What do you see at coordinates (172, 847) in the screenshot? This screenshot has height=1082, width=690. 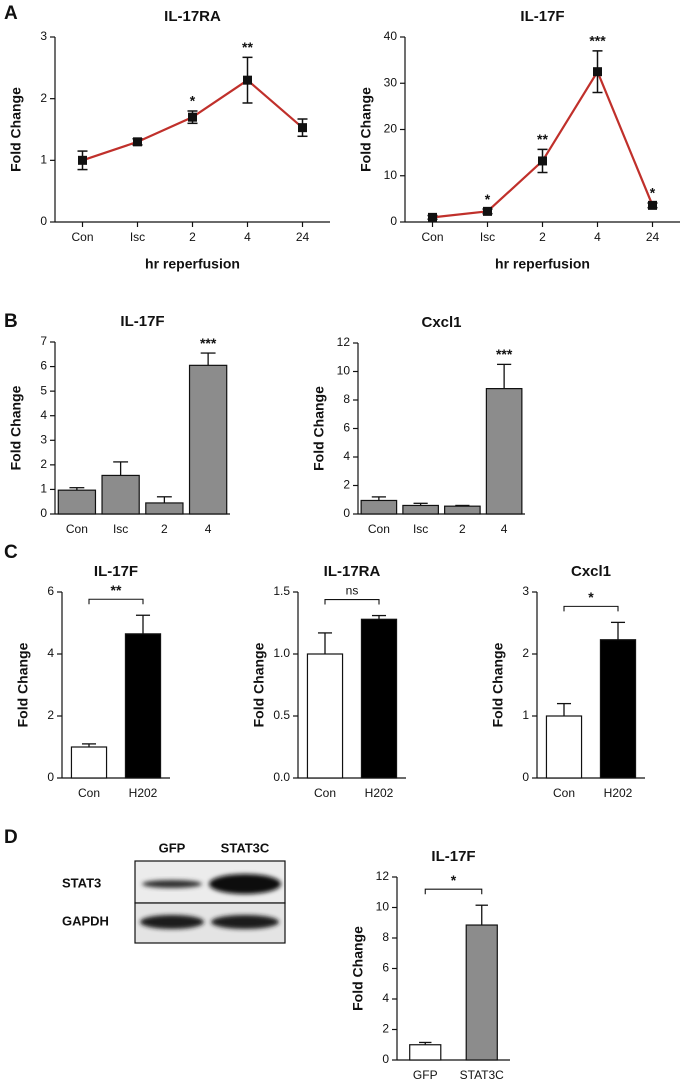 I see `lane-label: GFP` at bounding box center [172, 847].